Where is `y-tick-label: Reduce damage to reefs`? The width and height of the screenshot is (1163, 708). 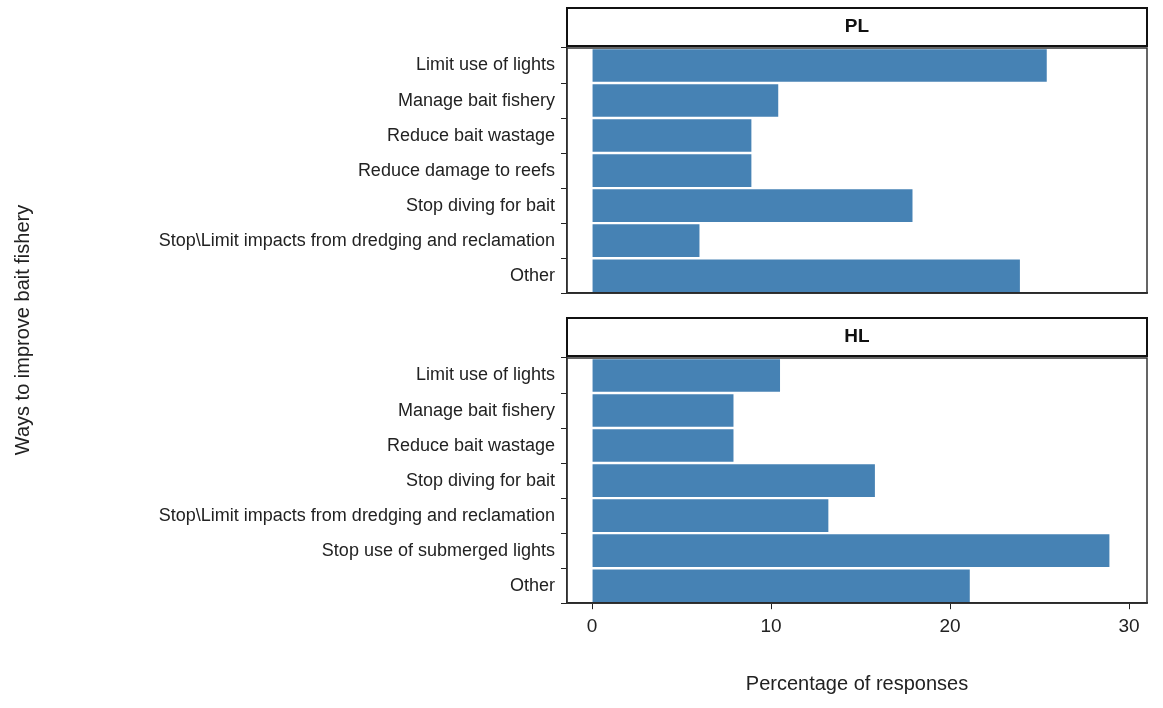
y-tick-label: Reduce damage to reefs is located at coordinates (456, 169).